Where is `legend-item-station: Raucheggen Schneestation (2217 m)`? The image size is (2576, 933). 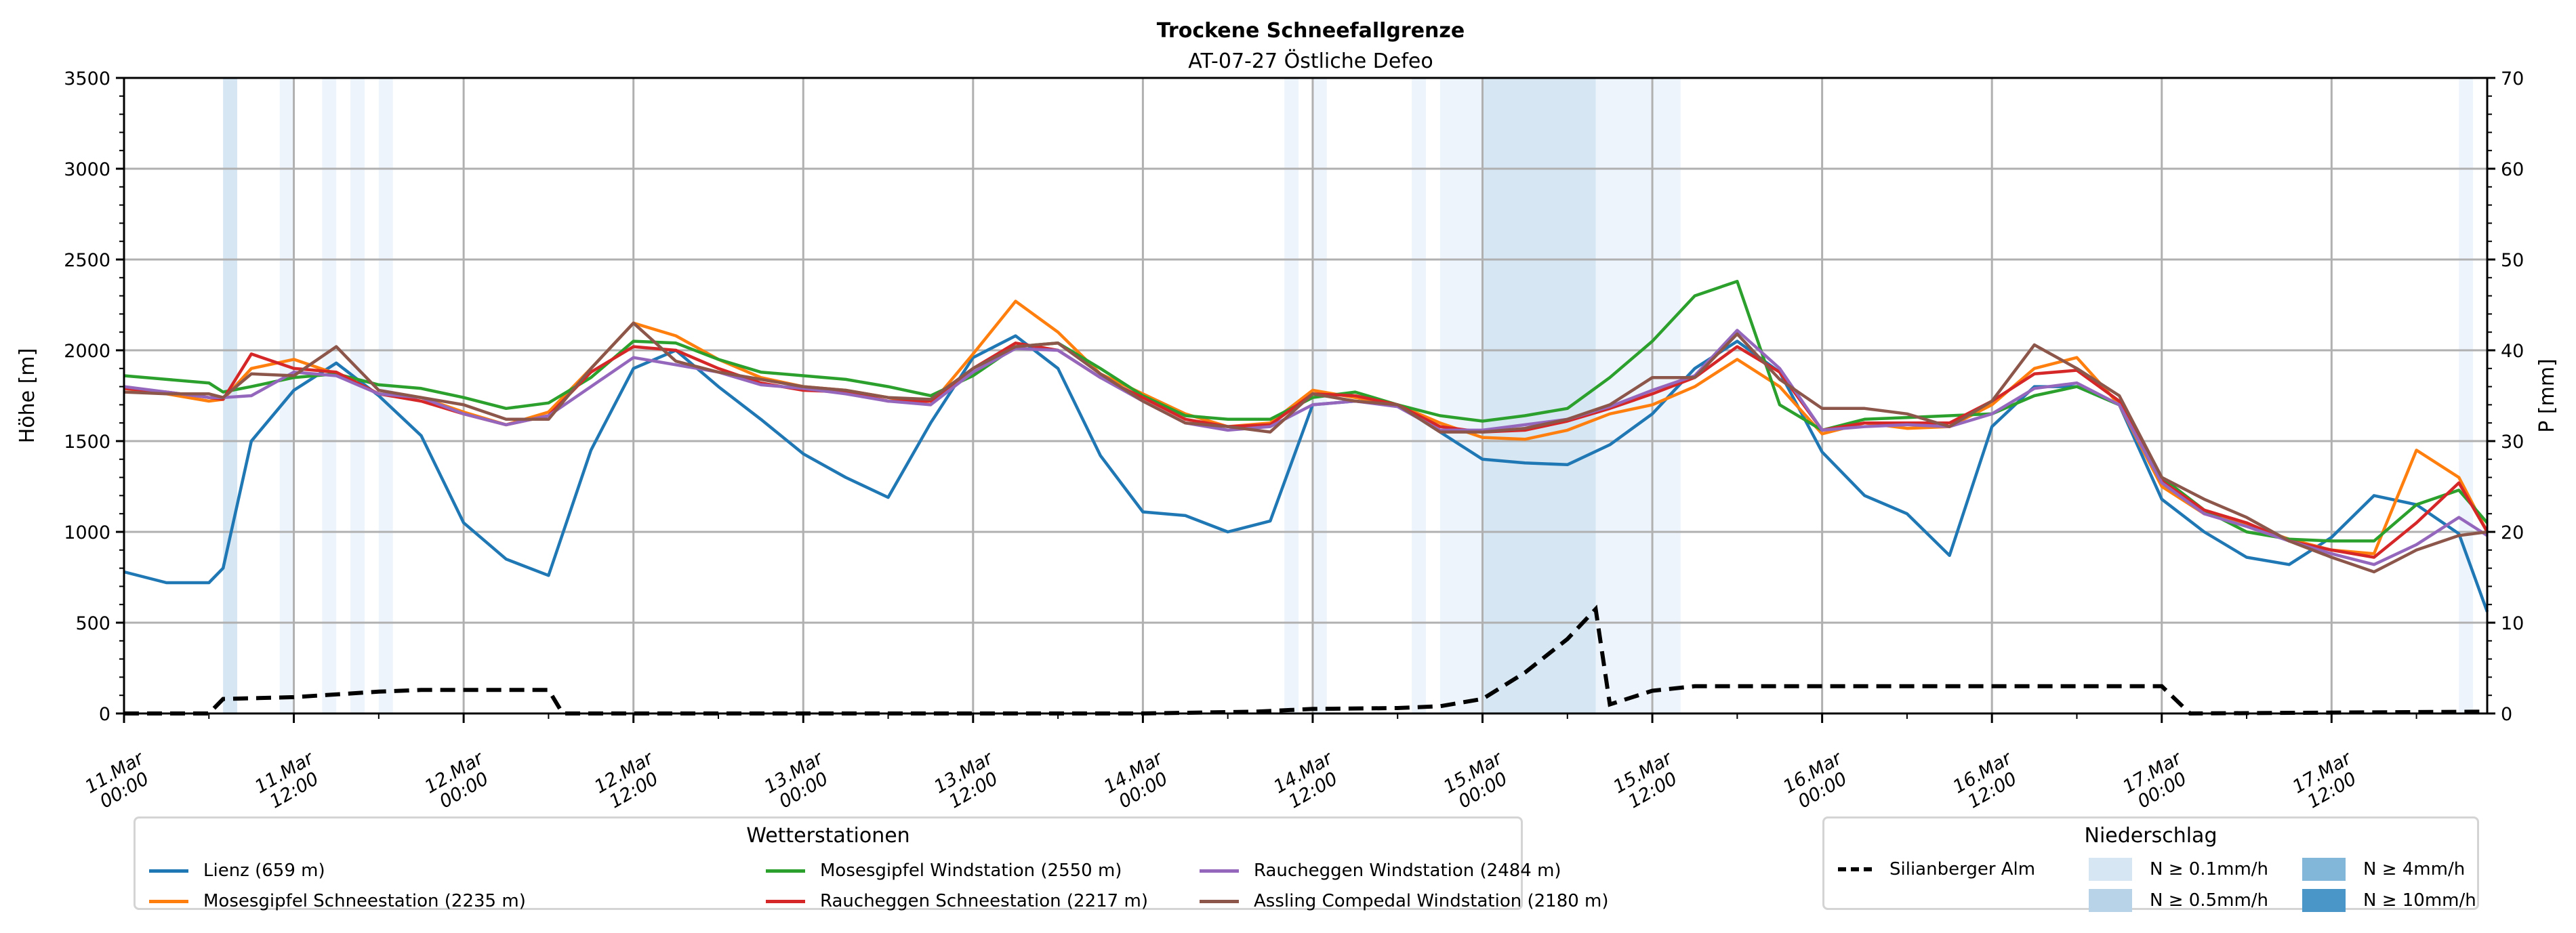 legend-item-station: Raucheggen Schneestation (2217 m) is located at coordinates (957, 901).